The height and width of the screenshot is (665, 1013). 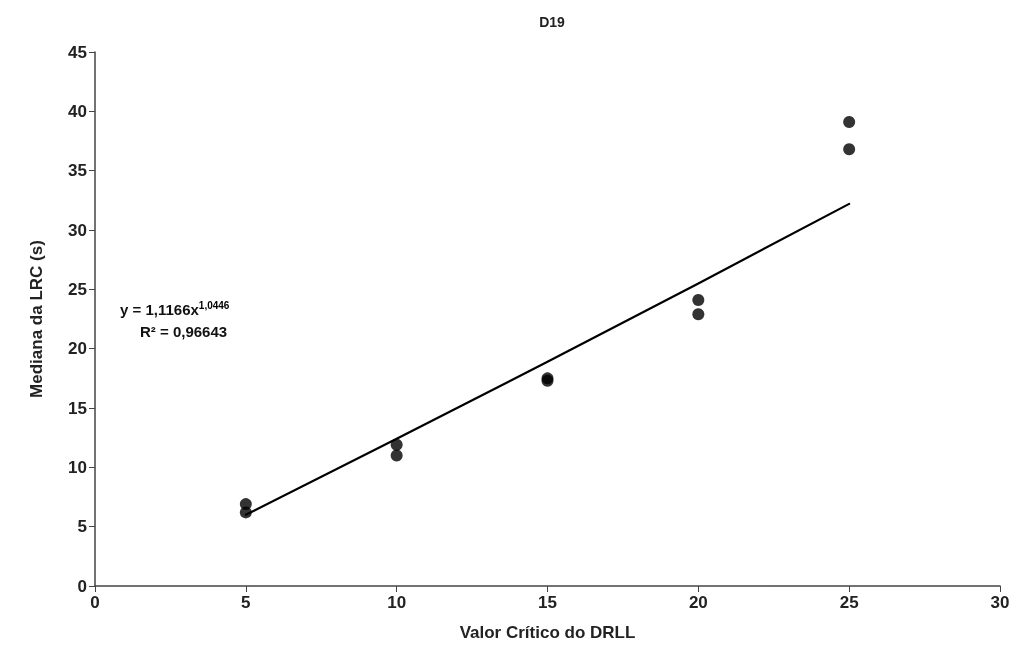 I want to click on annotation: R² = 0,96643, so click(x=184, y=331).